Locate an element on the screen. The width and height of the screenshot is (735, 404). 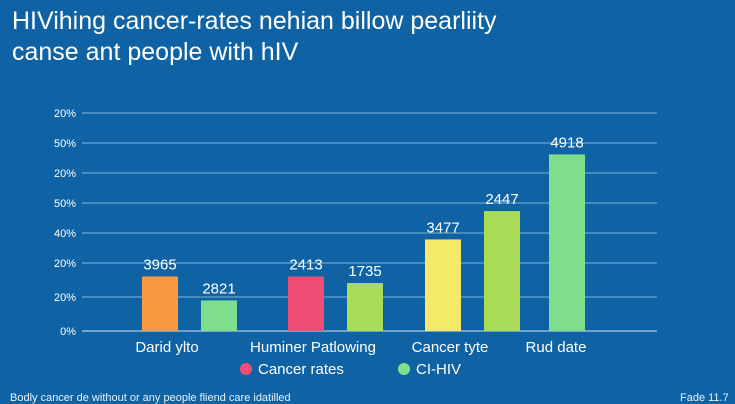
bar-value-label: 3477 is located at coordinates (442, 227).